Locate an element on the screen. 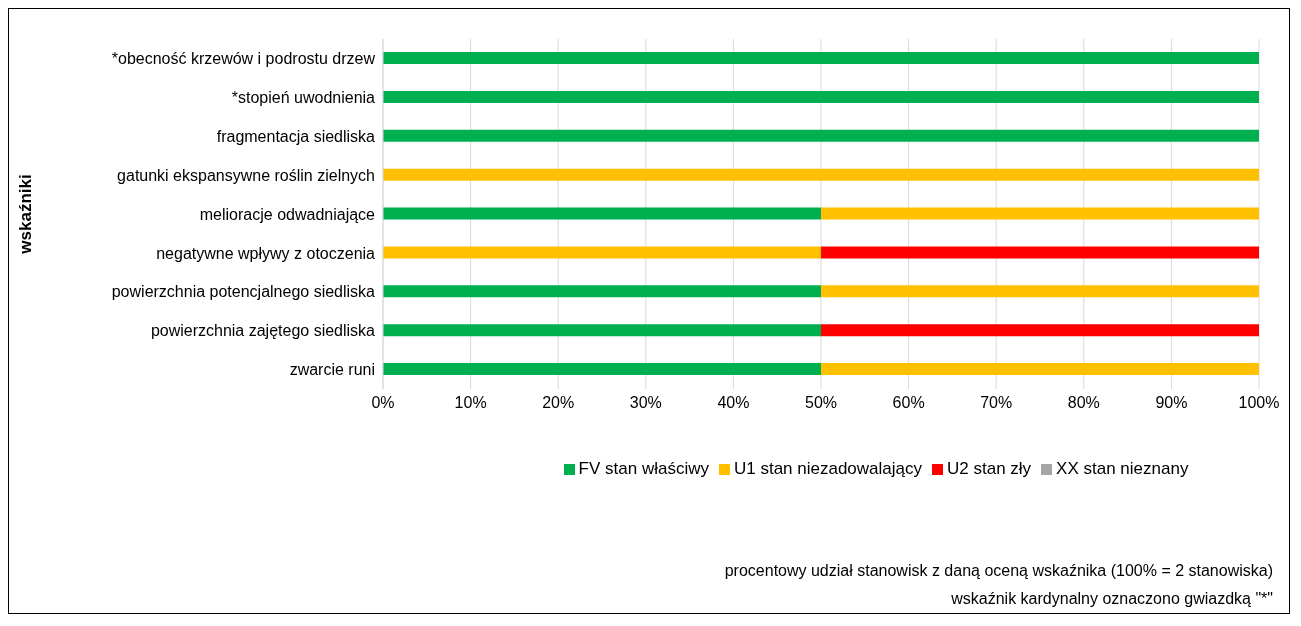 This screenshot has height=626, width=1301. x-tick-label: 20% is located at coordinates (558, 403).